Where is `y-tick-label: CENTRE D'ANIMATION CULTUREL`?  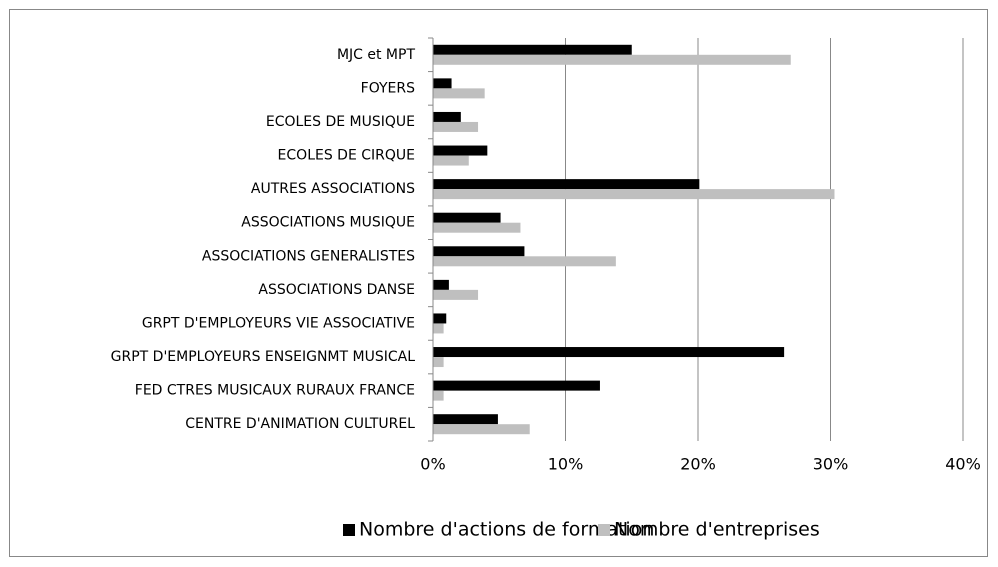
y-tick-label: CENTRE D'ANIMATION CULTUREL is located at coordinates (300, 424).